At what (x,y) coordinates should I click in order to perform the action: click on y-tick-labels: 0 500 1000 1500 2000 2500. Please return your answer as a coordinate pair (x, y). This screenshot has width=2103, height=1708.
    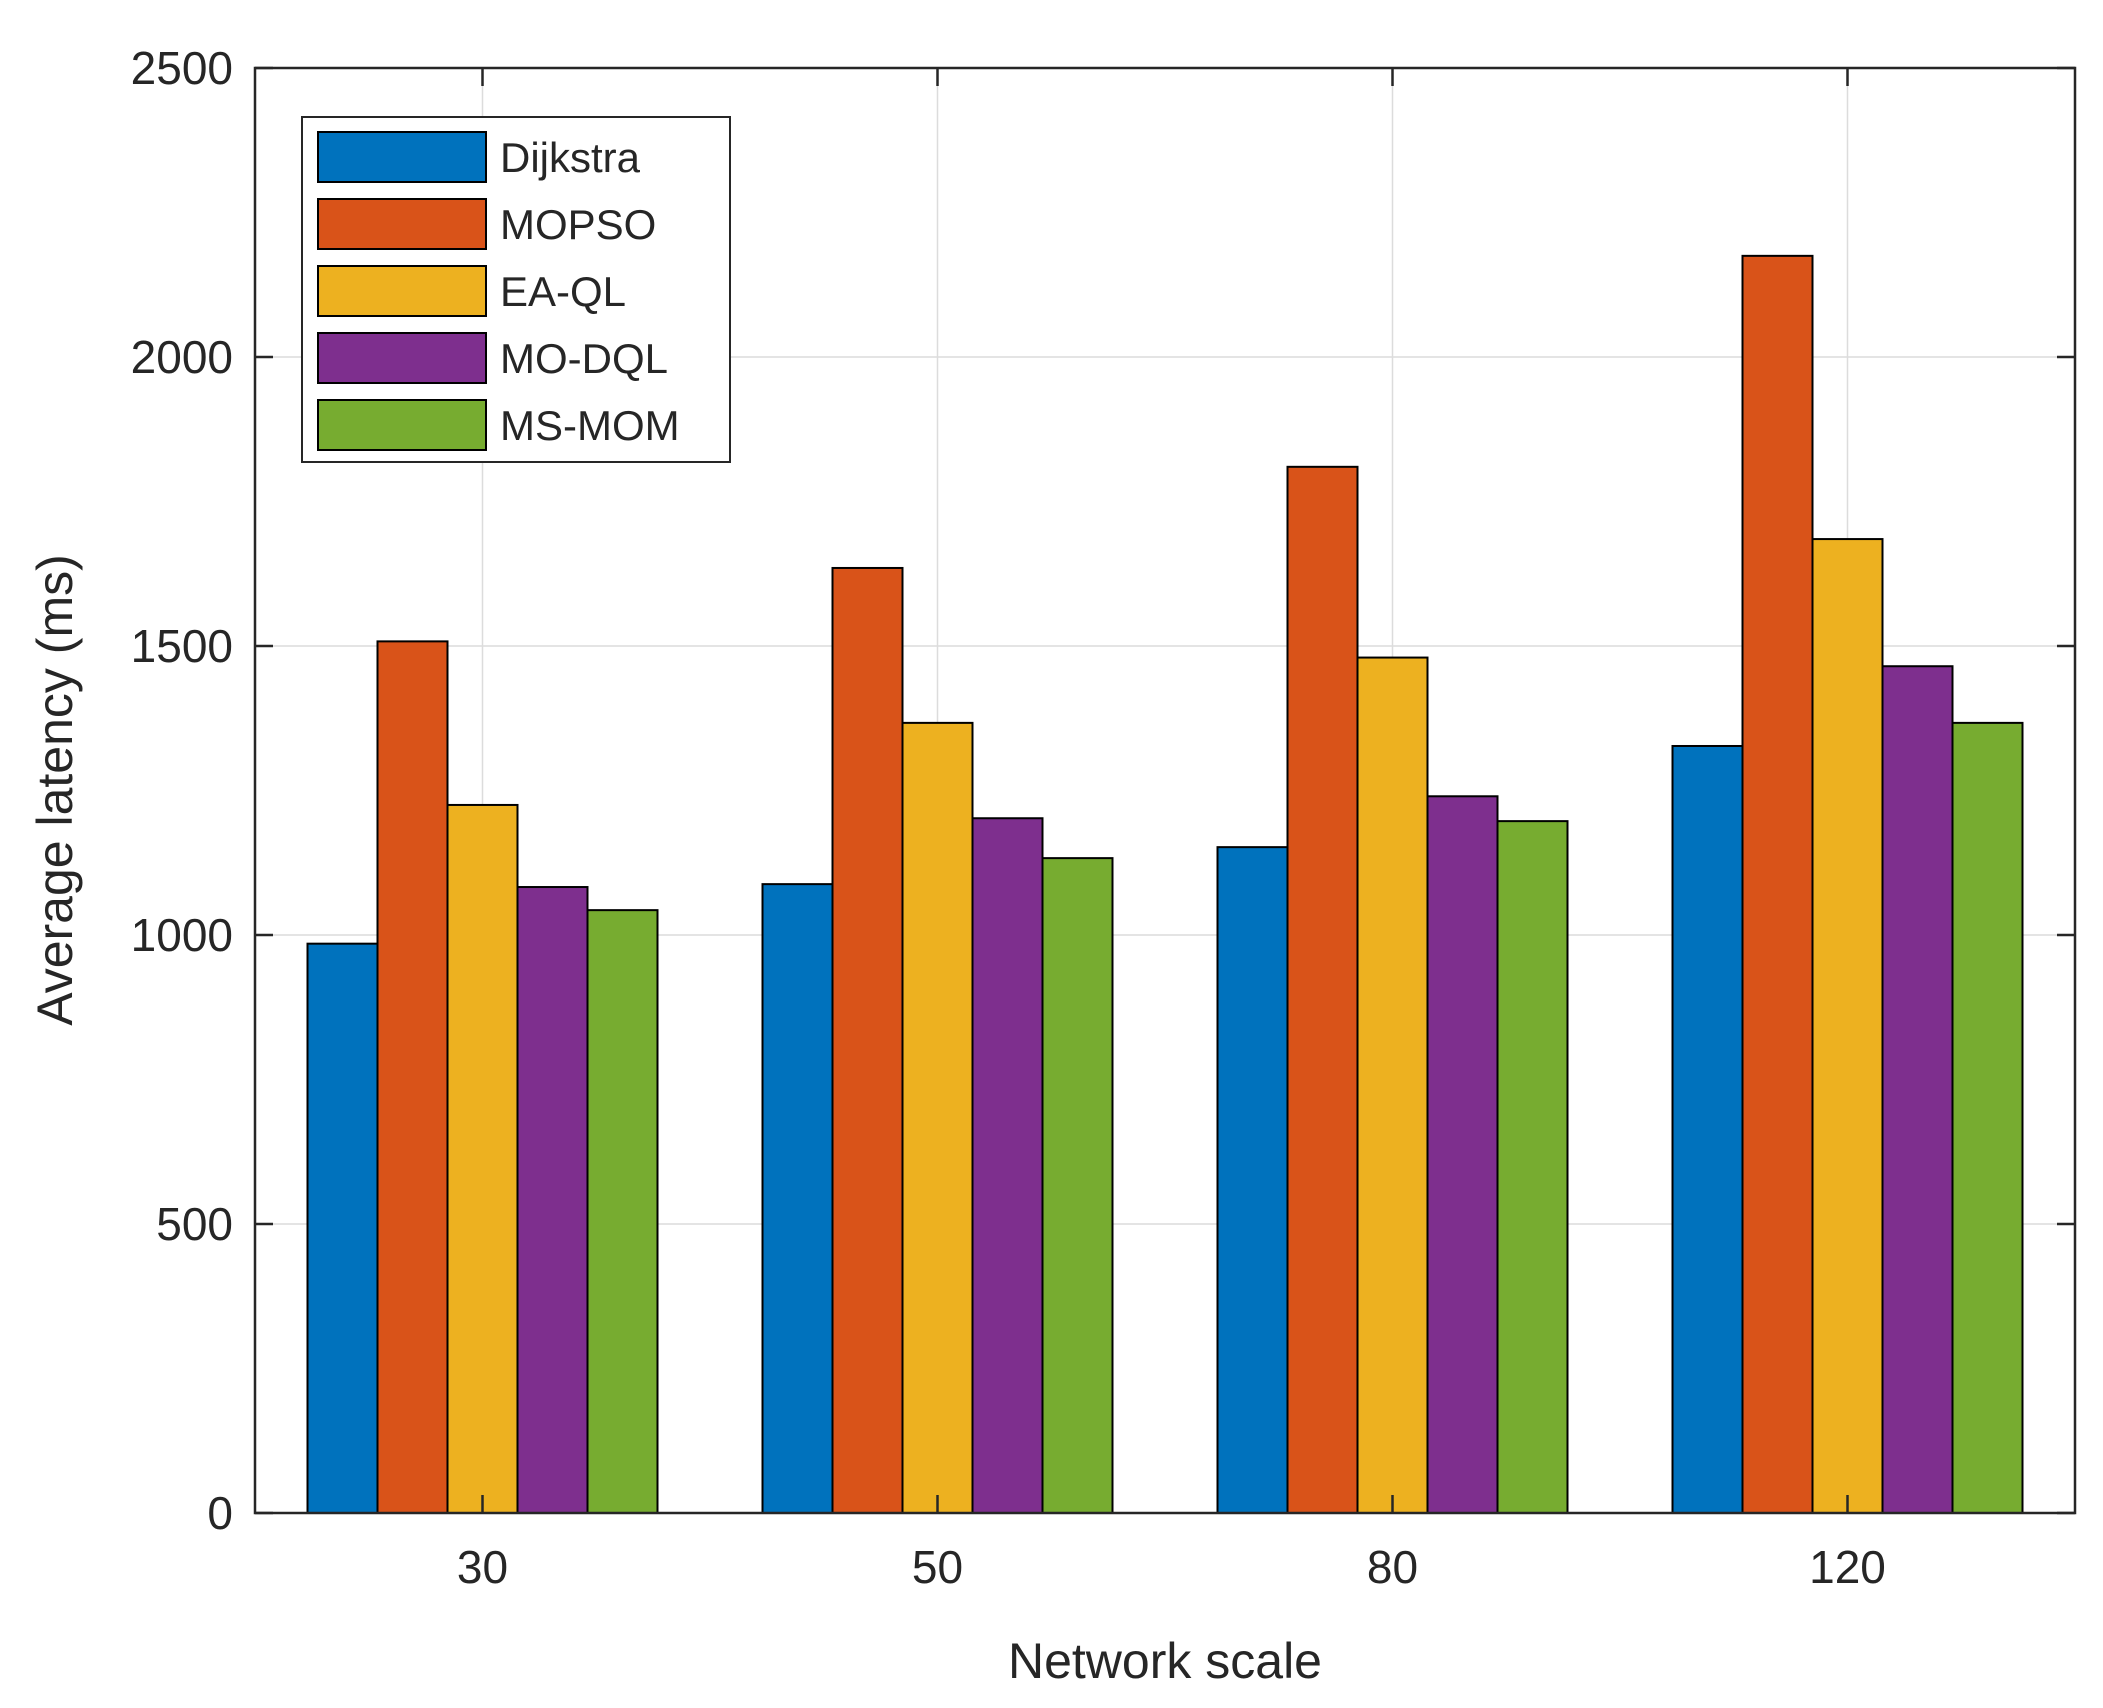
    Looking at the image, I should click on (182, 790).